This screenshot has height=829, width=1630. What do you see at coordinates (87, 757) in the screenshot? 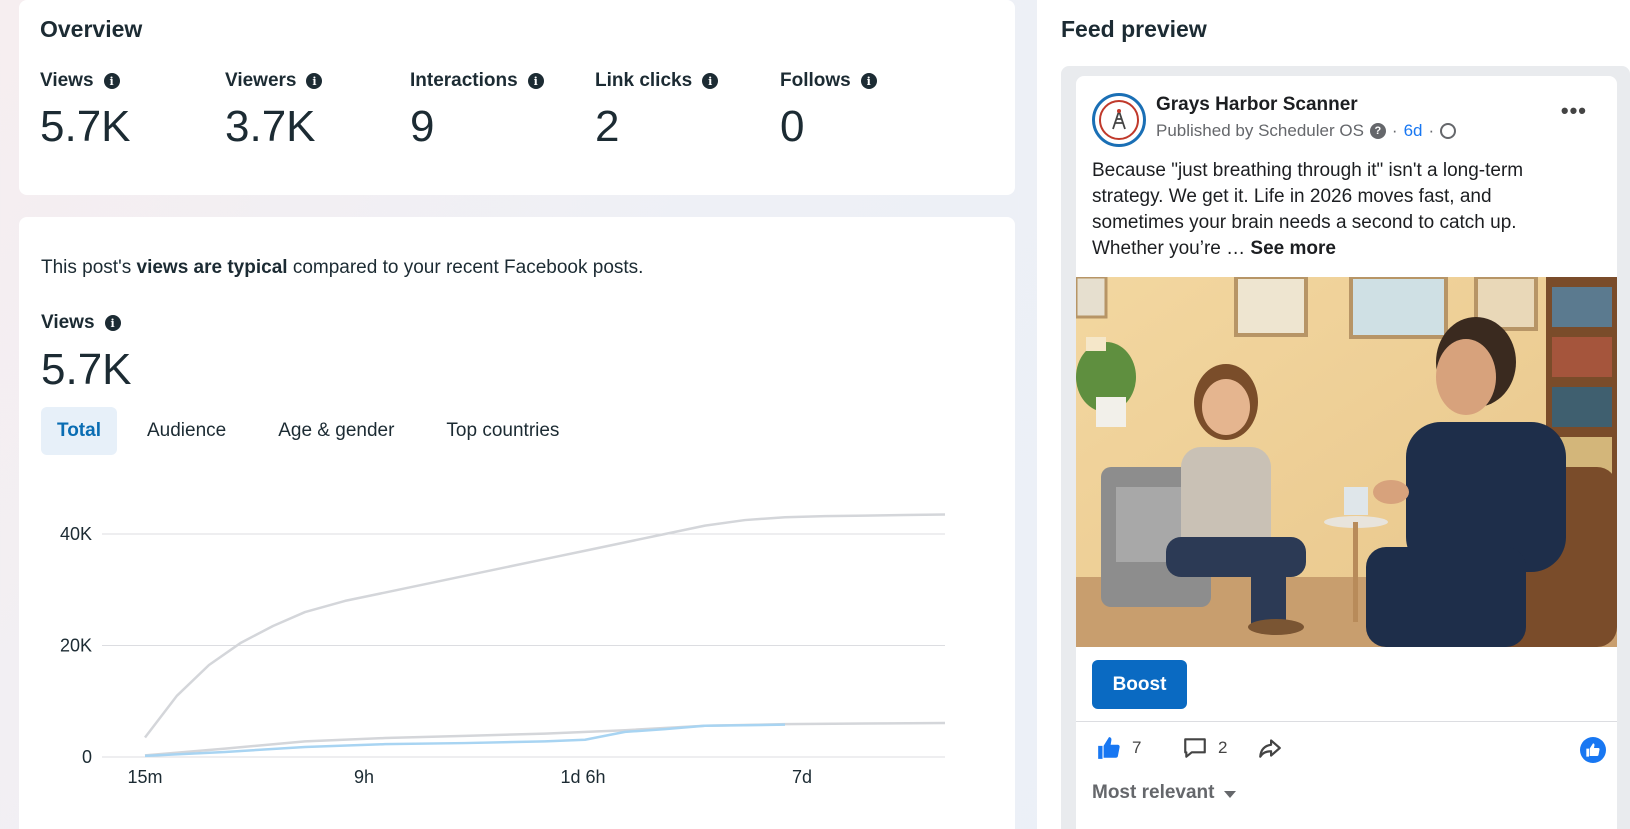
I see `y-tick-label: 0` at bounding box center [87, 757].